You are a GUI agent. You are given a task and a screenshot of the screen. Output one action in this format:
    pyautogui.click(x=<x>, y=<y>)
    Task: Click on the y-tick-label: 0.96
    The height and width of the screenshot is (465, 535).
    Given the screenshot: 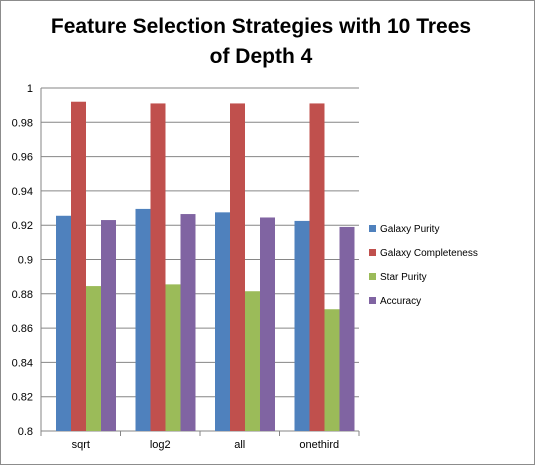 What is the action you would take?
    pyautogui.click(x=22, y=158)
    